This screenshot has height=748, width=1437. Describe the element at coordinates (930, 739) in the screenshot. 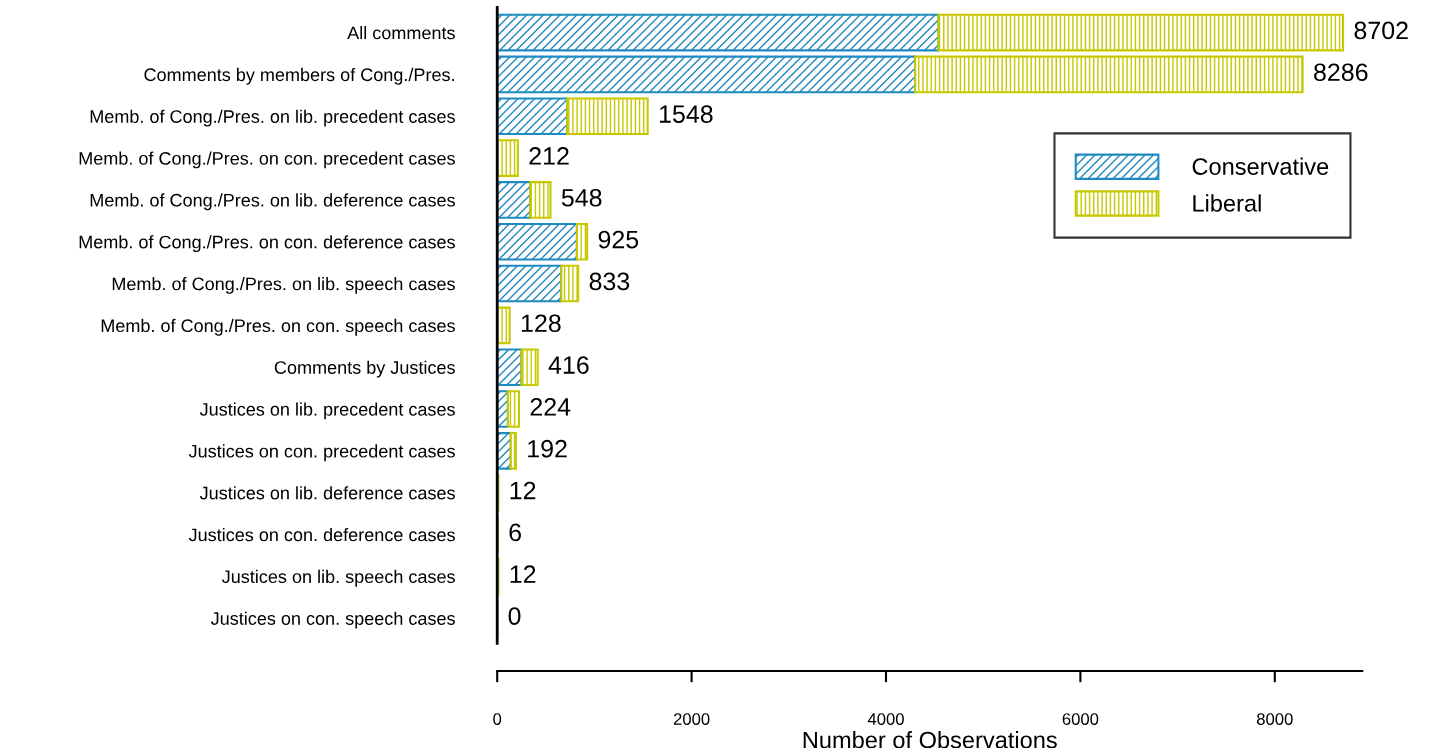

I see `x-axis-title: Number of Observations` at that location.